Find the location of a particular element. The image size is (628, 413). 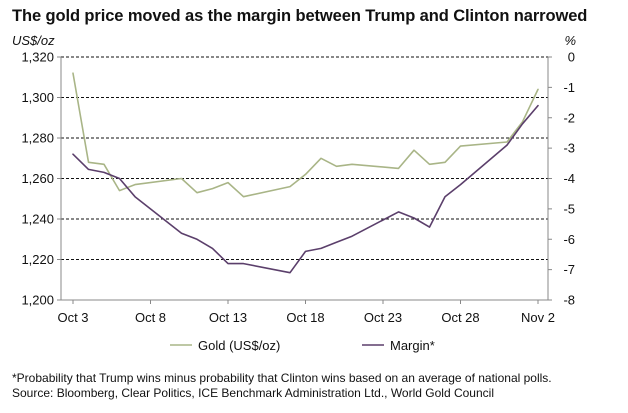

legend-gold: Gold (US$/oz) is located at coordinates (225, 345).